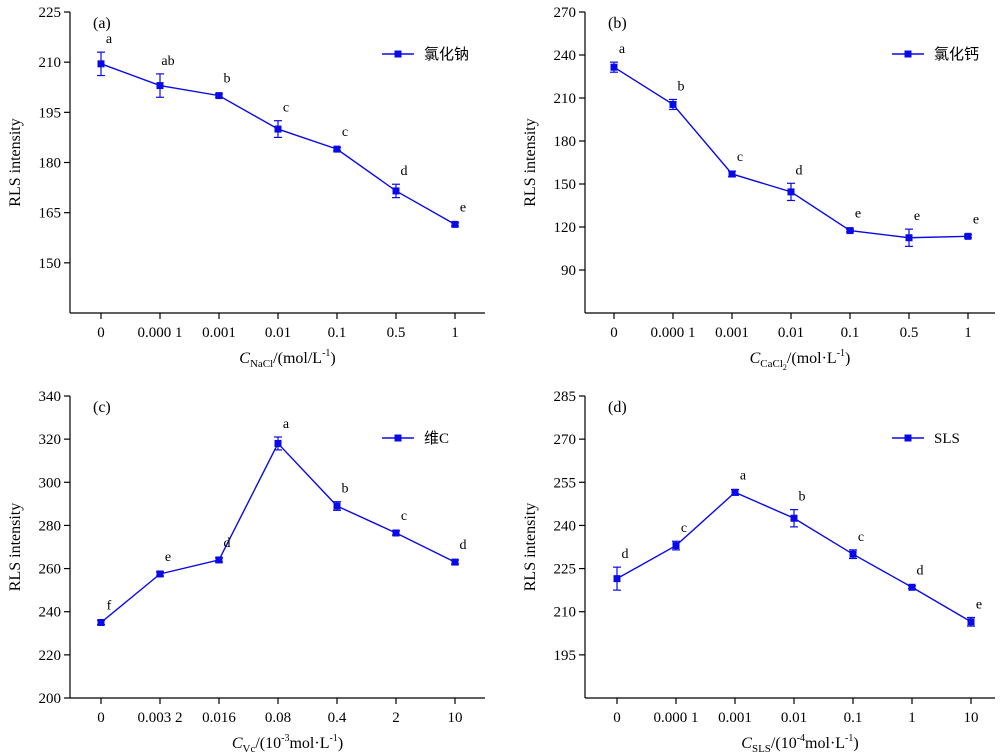 This screenshot has height=754, width=1000. I want to click on y-tick-label: 285, so click(565, 397).